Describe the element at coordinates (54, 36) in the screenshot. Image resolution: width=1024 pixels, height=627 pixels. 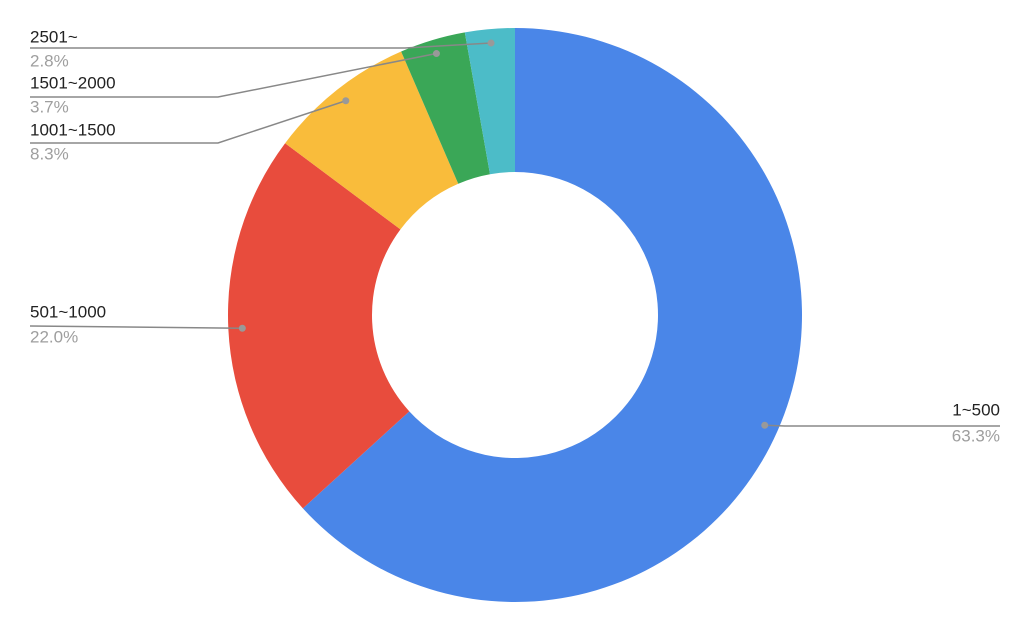
I see `slice-label: 2501~` at that location.